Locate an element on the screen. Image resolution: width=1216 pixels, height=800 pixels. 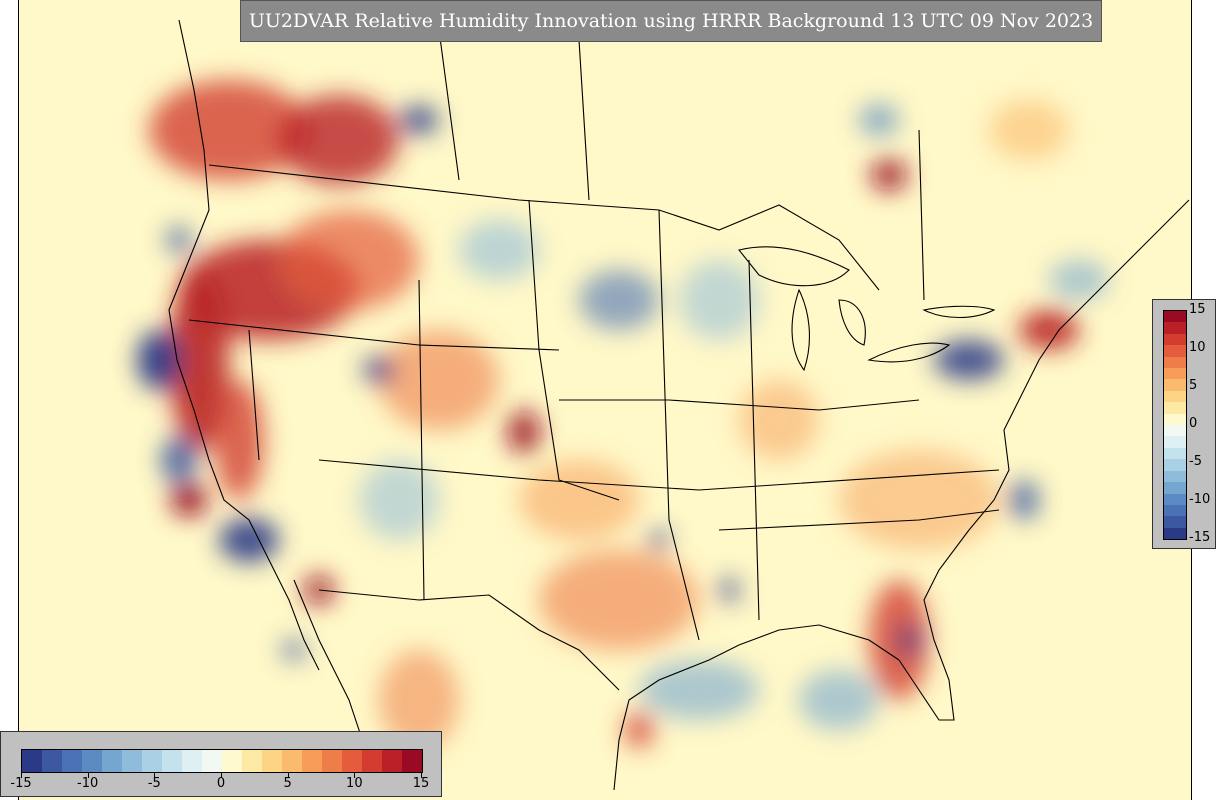
colorbar-ramp-vertical is located at coordinates (1175, 425).